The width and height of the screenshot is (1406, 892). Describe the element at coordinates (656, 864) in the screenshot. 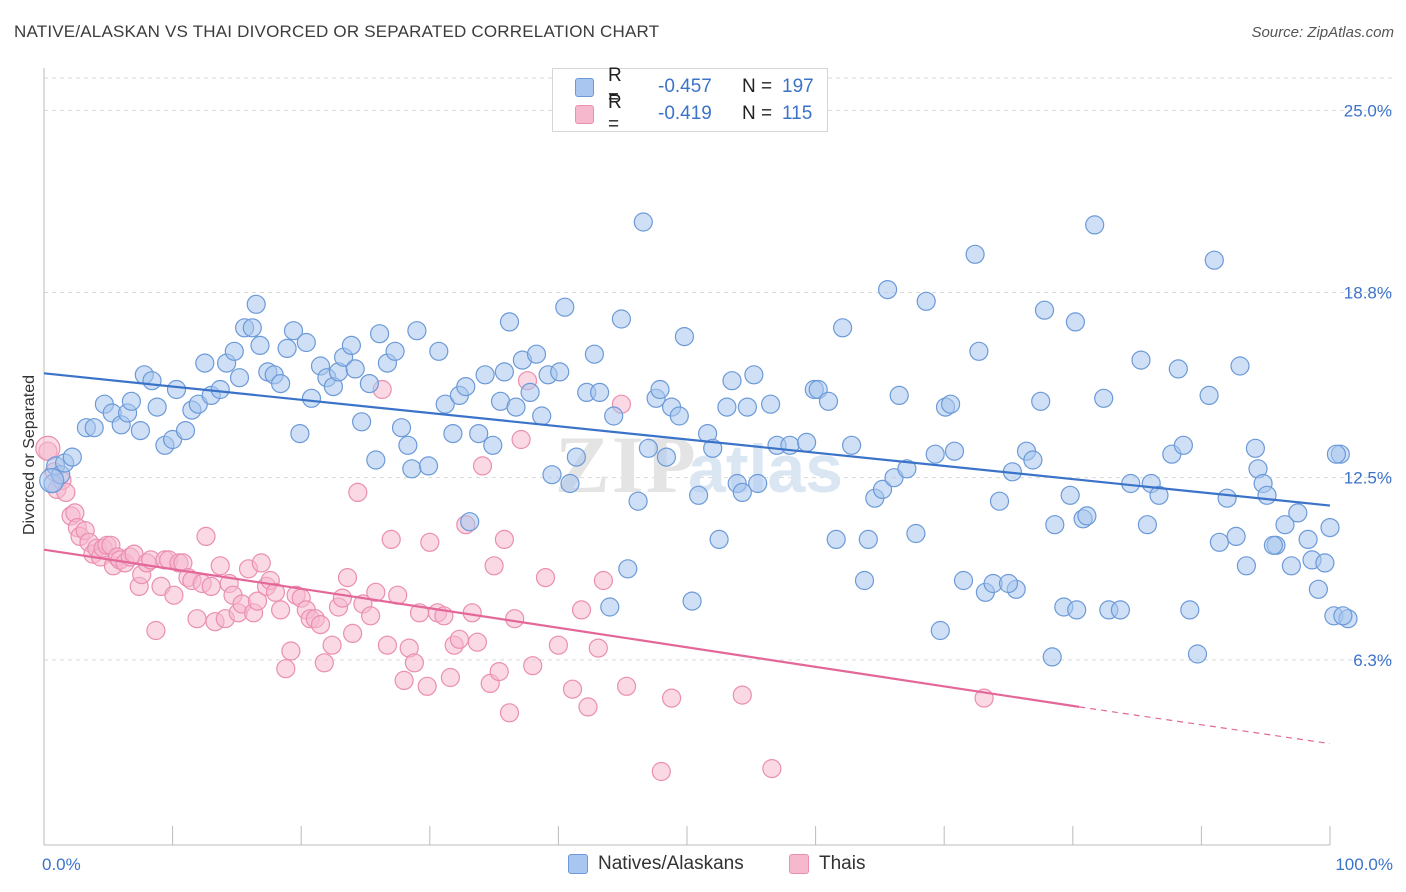

I see `bottom-legend-natives: Natives/Alaskans` at that location.